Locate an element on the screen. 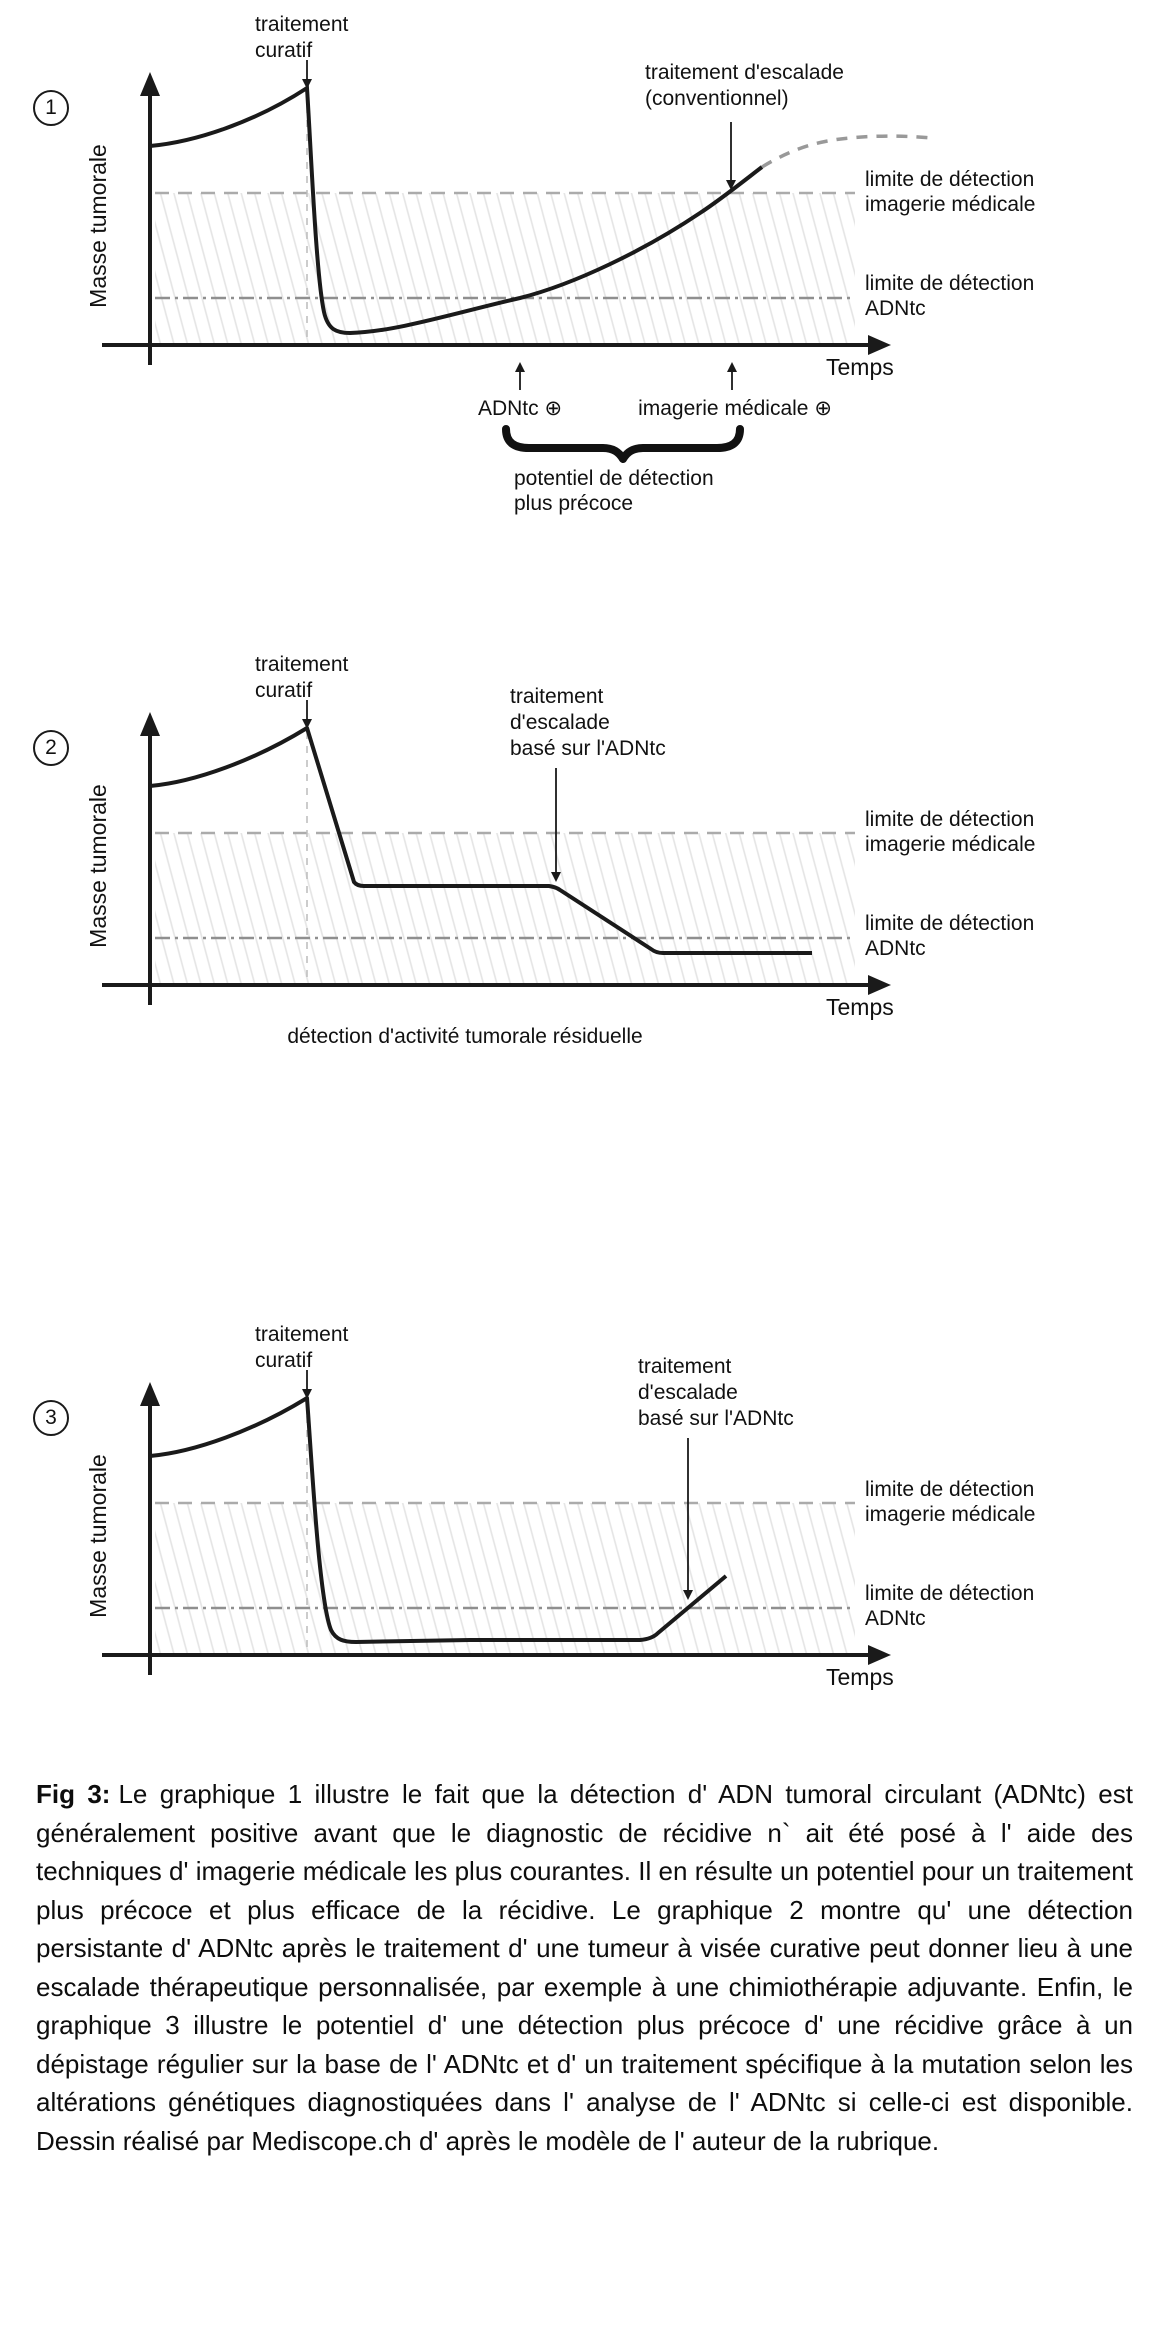  ctdna-positive-up-arrowhead is located at coordinates (520, 367).